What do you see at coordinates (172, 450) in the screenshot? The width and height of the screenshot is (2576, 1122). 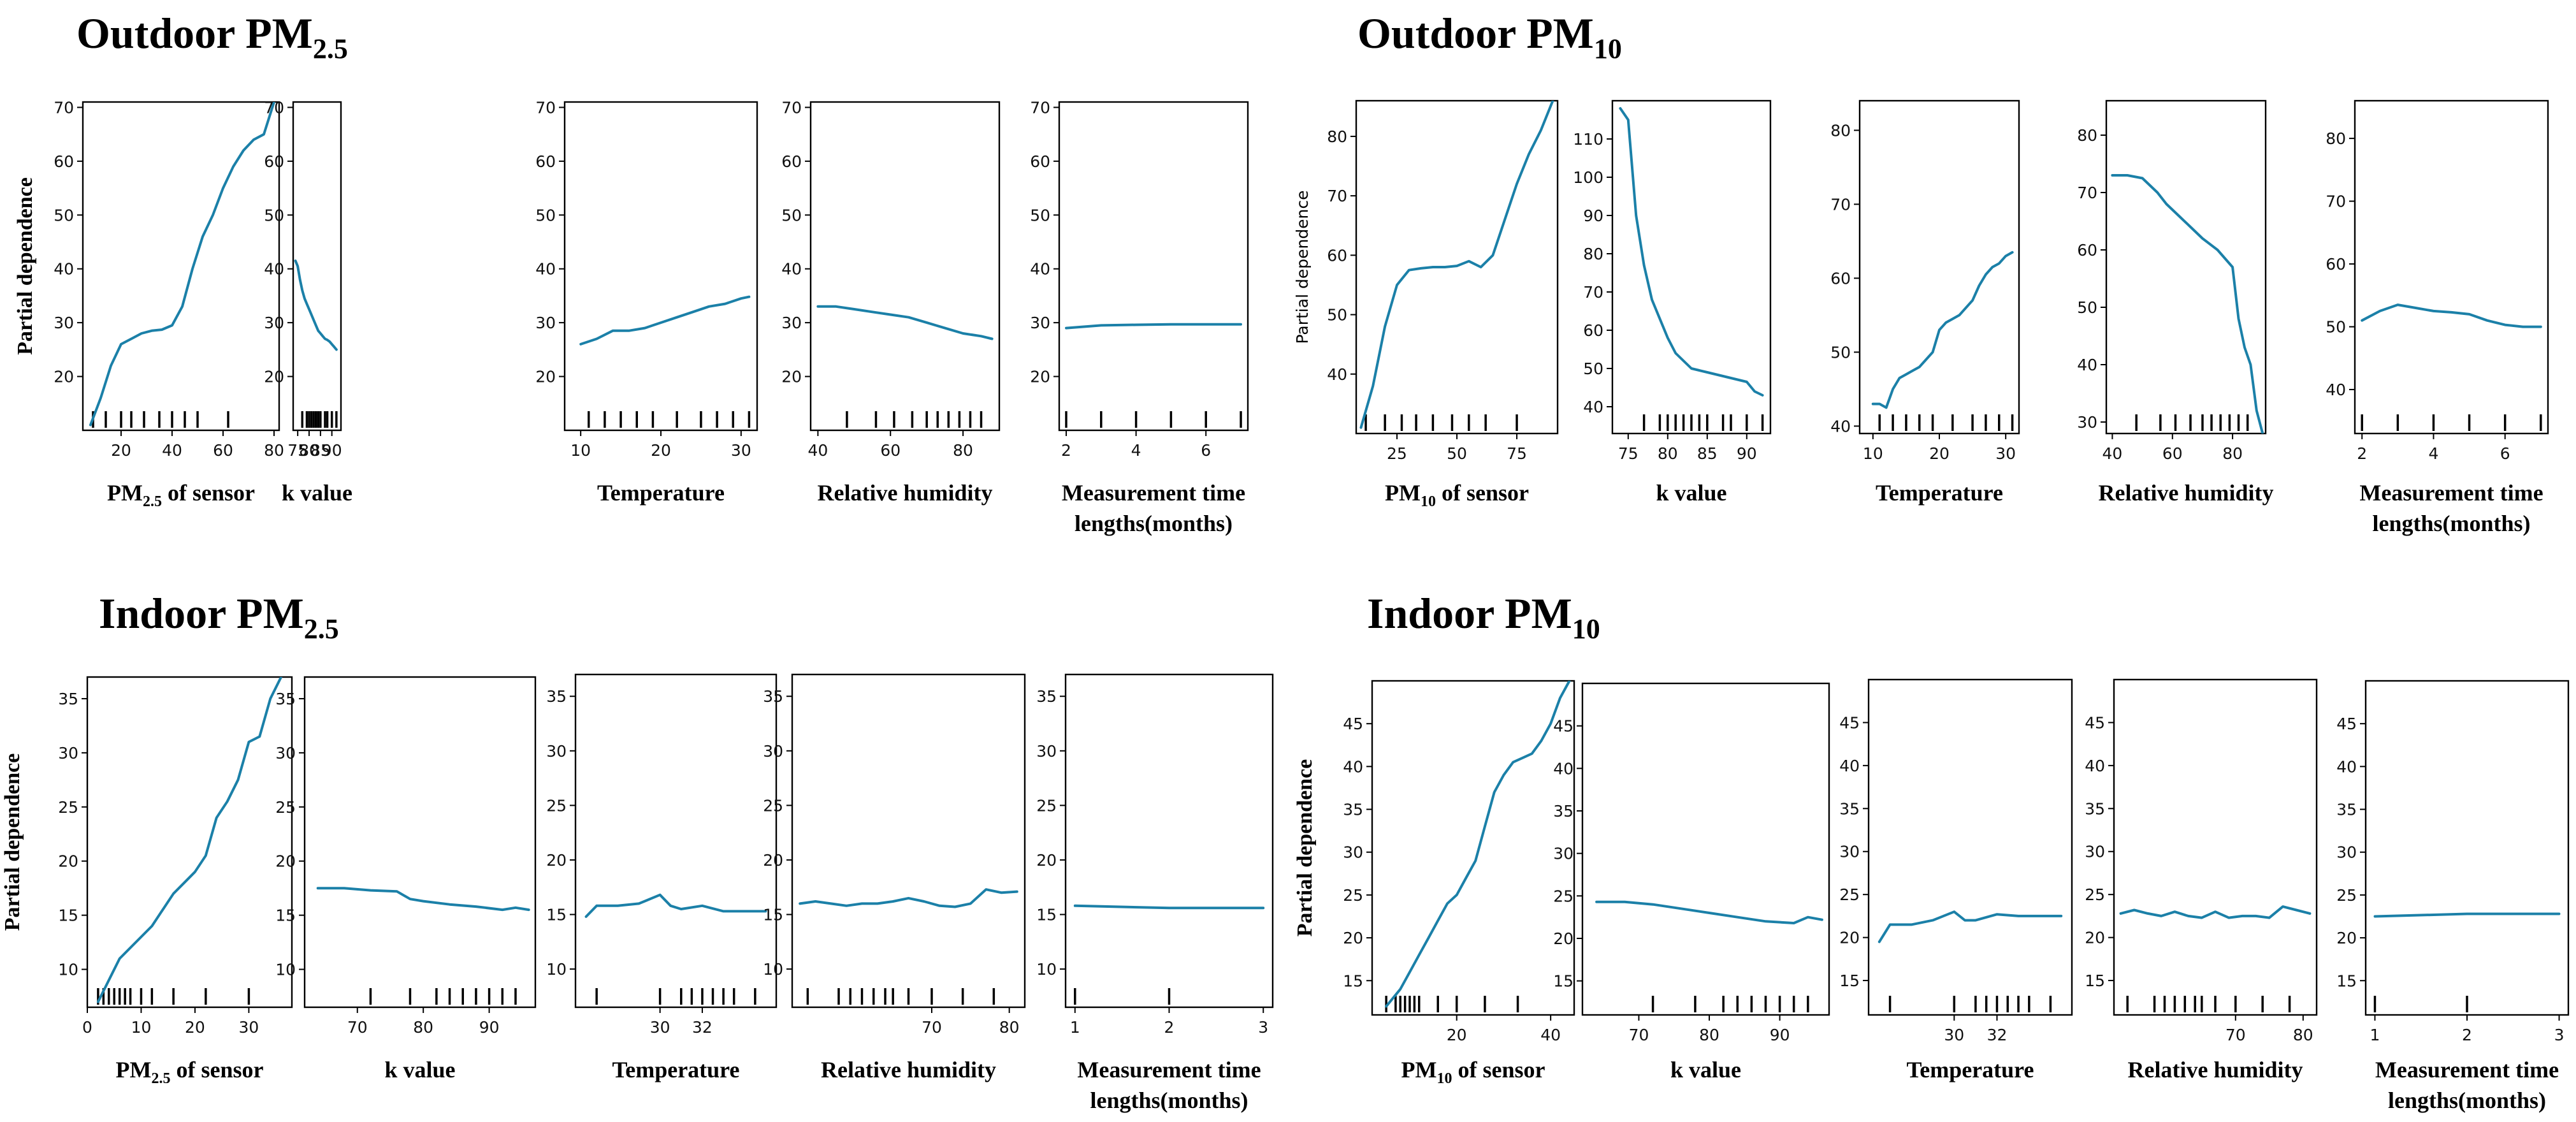 I see `x-tick-label: 40` at bounding box center [172, 450].